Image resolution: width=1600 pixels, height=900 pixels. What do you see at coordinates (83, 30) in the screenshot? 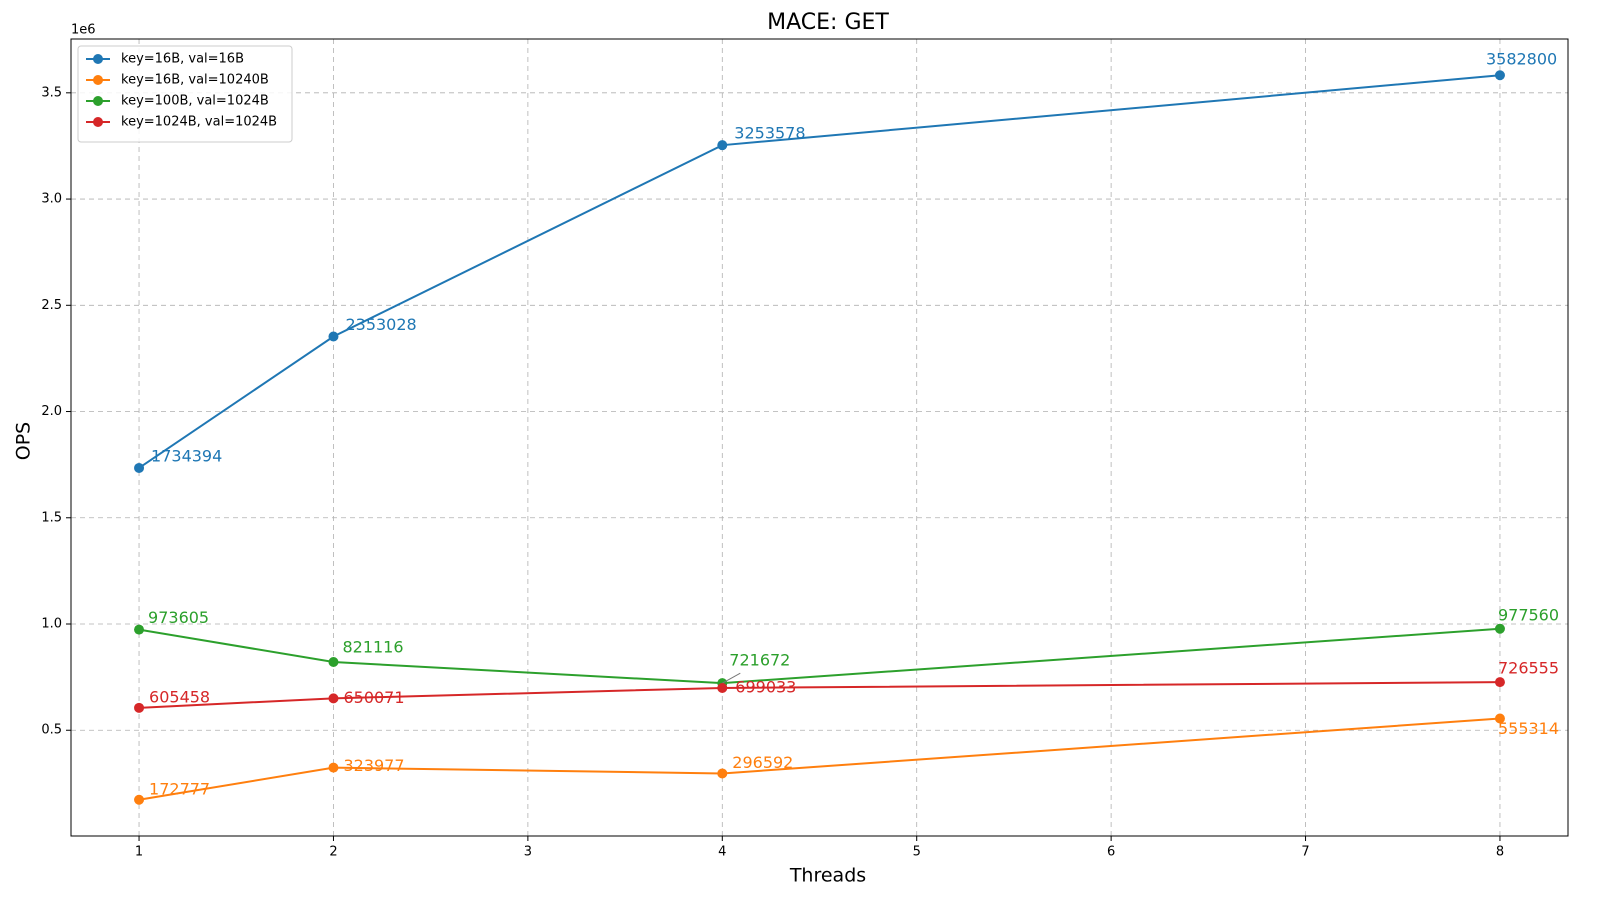
I see `y-offset-label: 1e6` at bounding box center [83, 30].